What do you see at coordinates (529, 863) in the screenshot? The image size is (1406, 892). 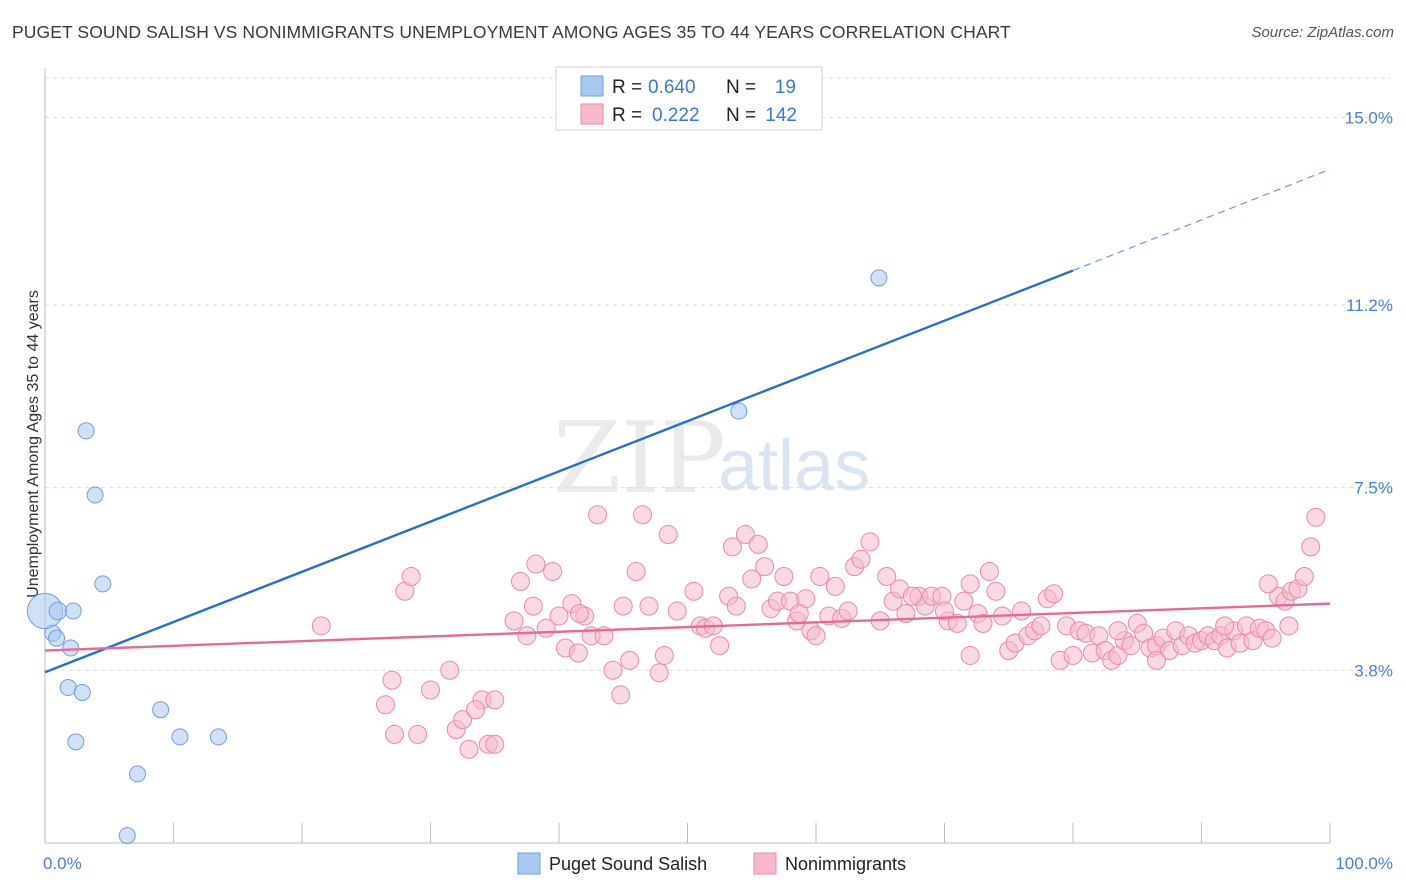 I see `series-legend-swatch-blue` at bounding box center [529, 863].